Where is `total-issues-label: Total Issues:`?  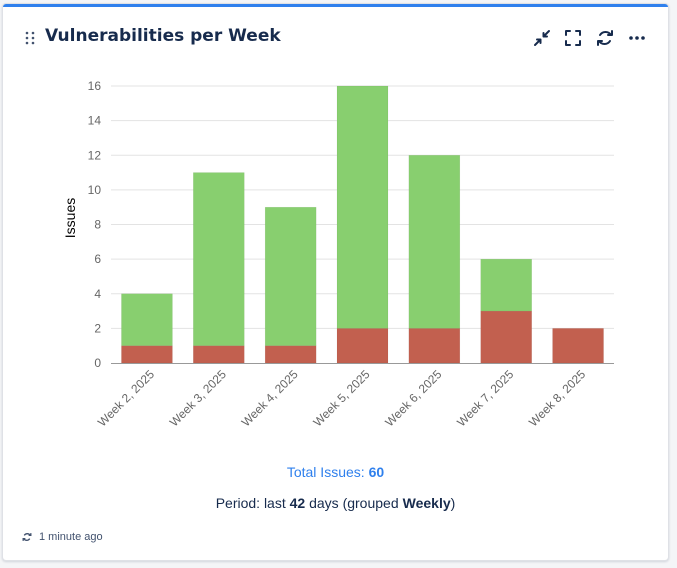 total-issues-label: Total Issues: is located at coordinates (325, 472).